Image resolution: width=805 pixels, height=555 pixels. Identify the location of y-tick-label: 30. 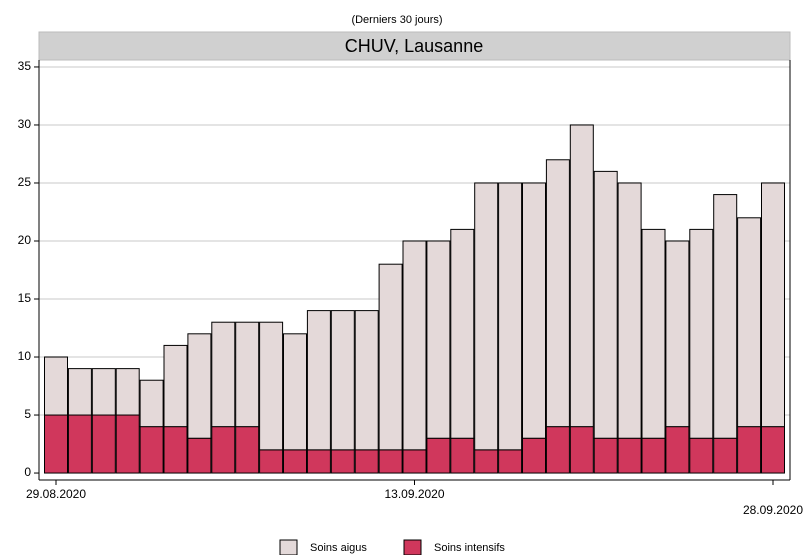
(25, 124).